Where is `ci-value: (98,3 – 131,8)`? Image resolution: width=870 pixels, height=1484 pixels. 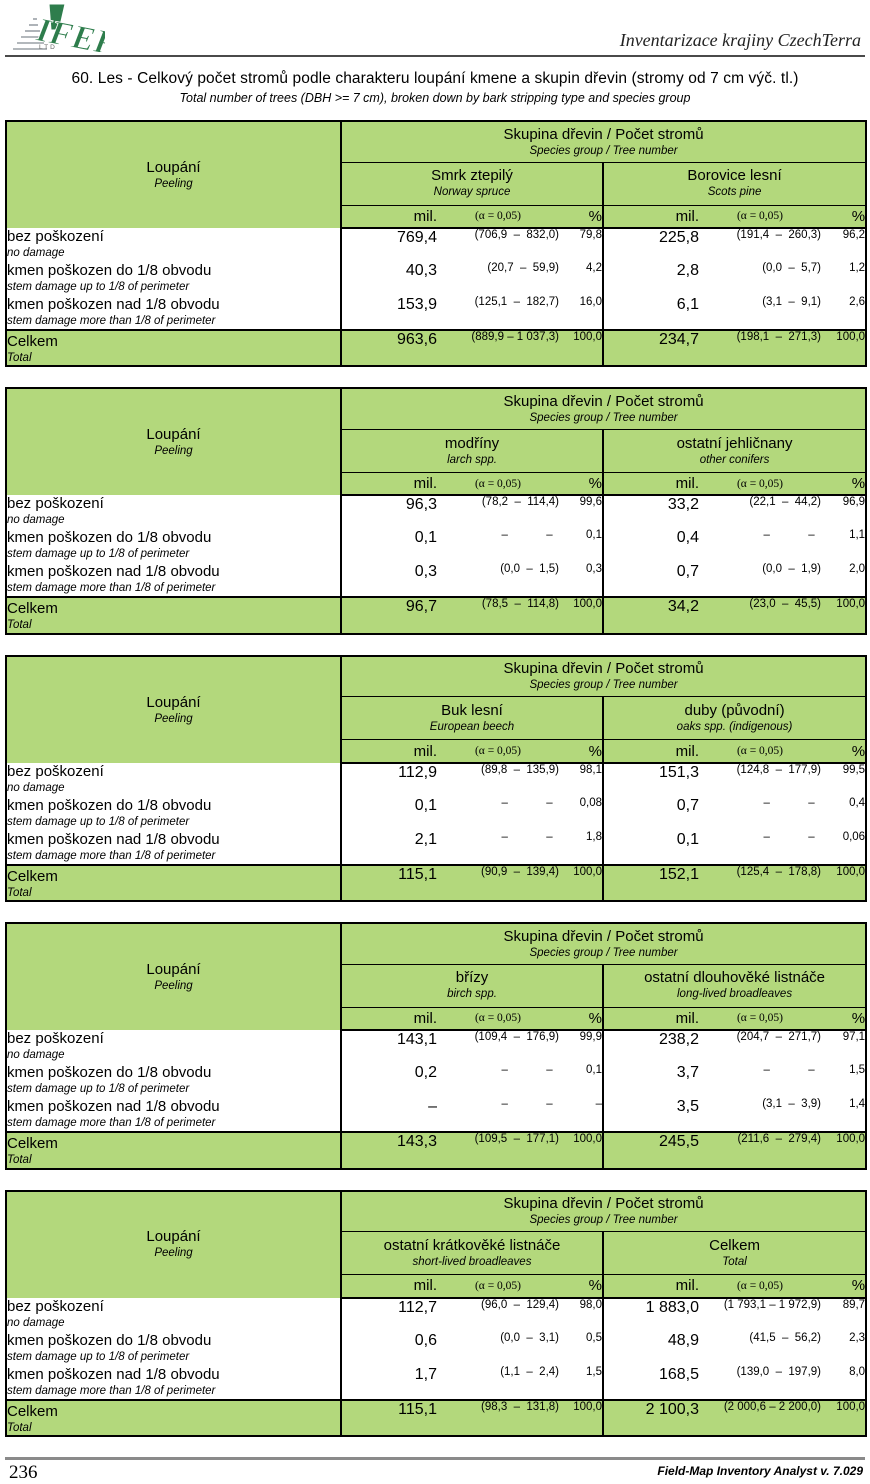 ci-value: (98,3 – 131,8) is located at coordinates (498, 1417).